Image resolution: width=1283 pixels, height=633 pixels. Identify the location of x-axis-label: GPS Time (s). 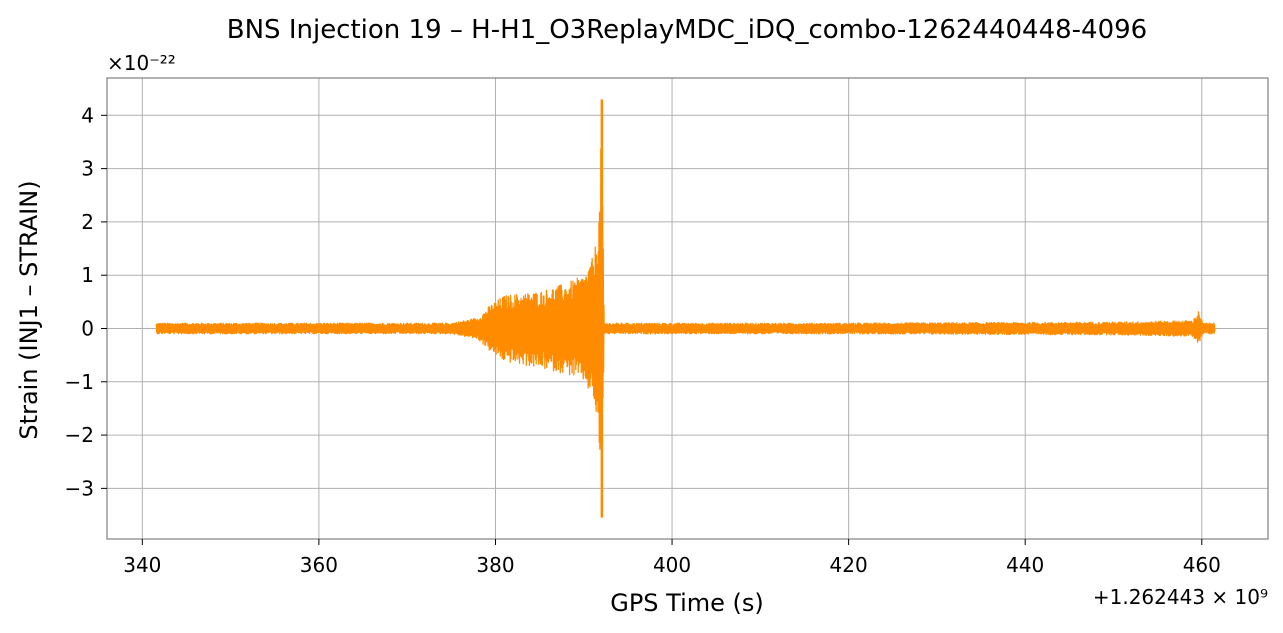
(687, 603).